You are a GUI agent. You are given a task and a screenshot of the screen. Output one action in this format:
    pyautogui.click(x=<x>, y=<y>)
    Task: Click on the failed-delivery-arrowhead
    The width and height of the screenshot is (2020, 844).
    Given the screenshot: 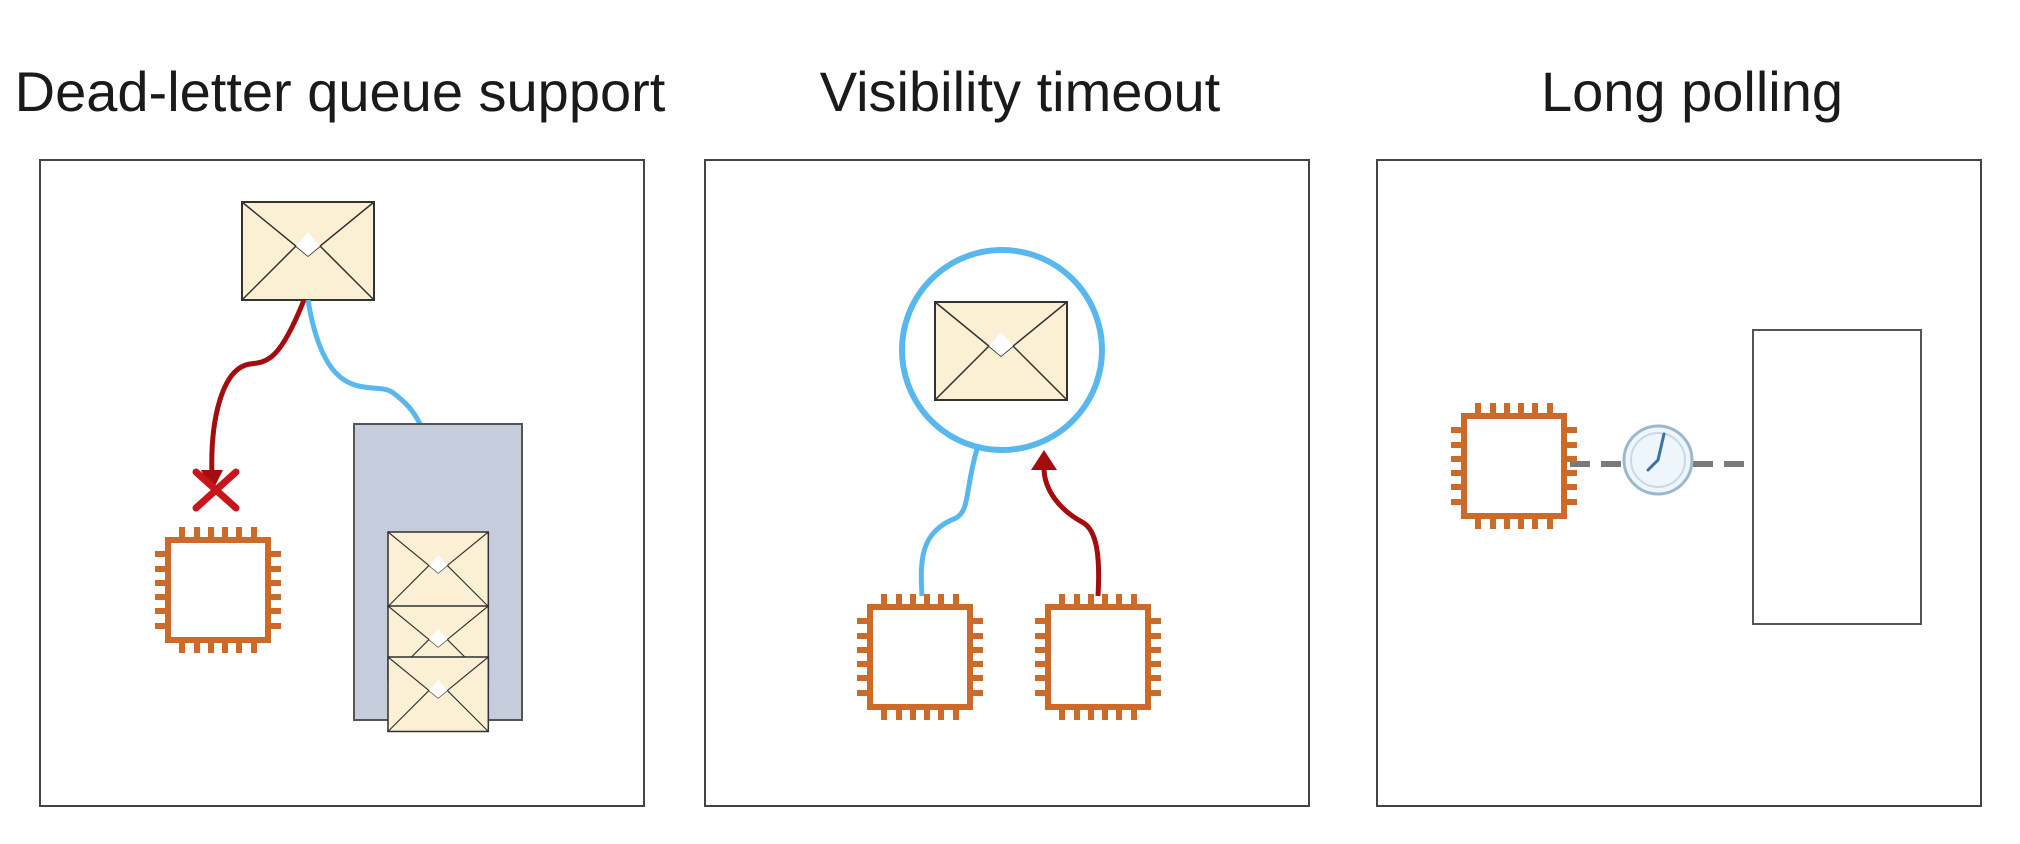 What is the action you would take?
    pyautogui.click(x=212, y=481)
    